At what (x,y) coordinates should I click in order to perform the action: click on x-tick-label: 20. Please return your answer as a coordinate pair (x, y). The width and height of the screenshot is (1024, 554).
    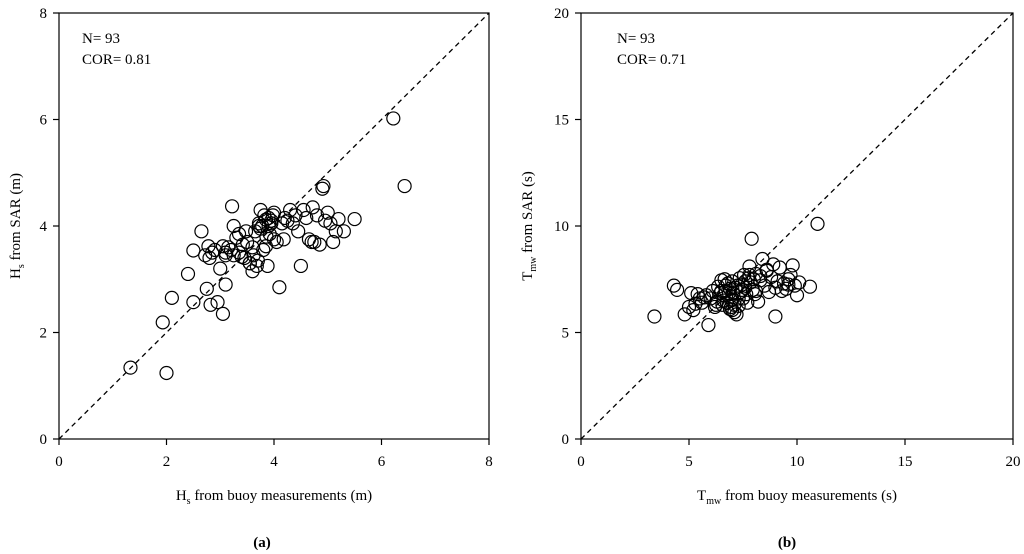
    Looking at the image, I should click on (1013, 462).